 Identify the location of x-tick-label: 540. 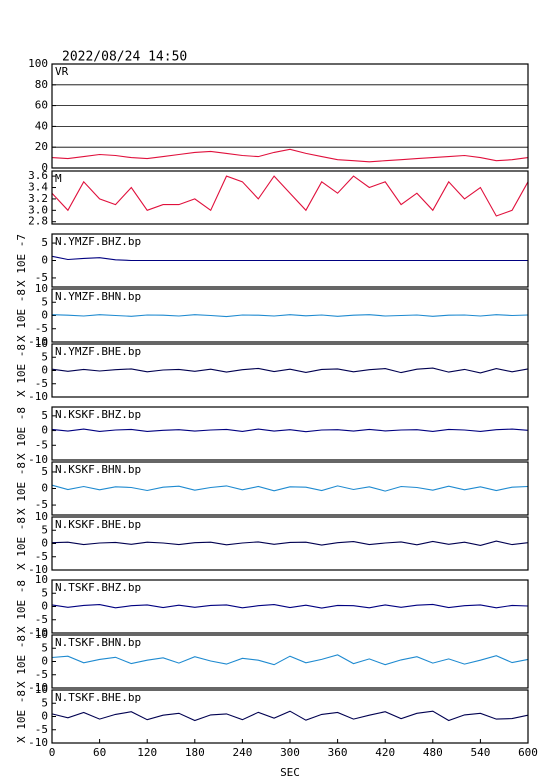
(480, 752).